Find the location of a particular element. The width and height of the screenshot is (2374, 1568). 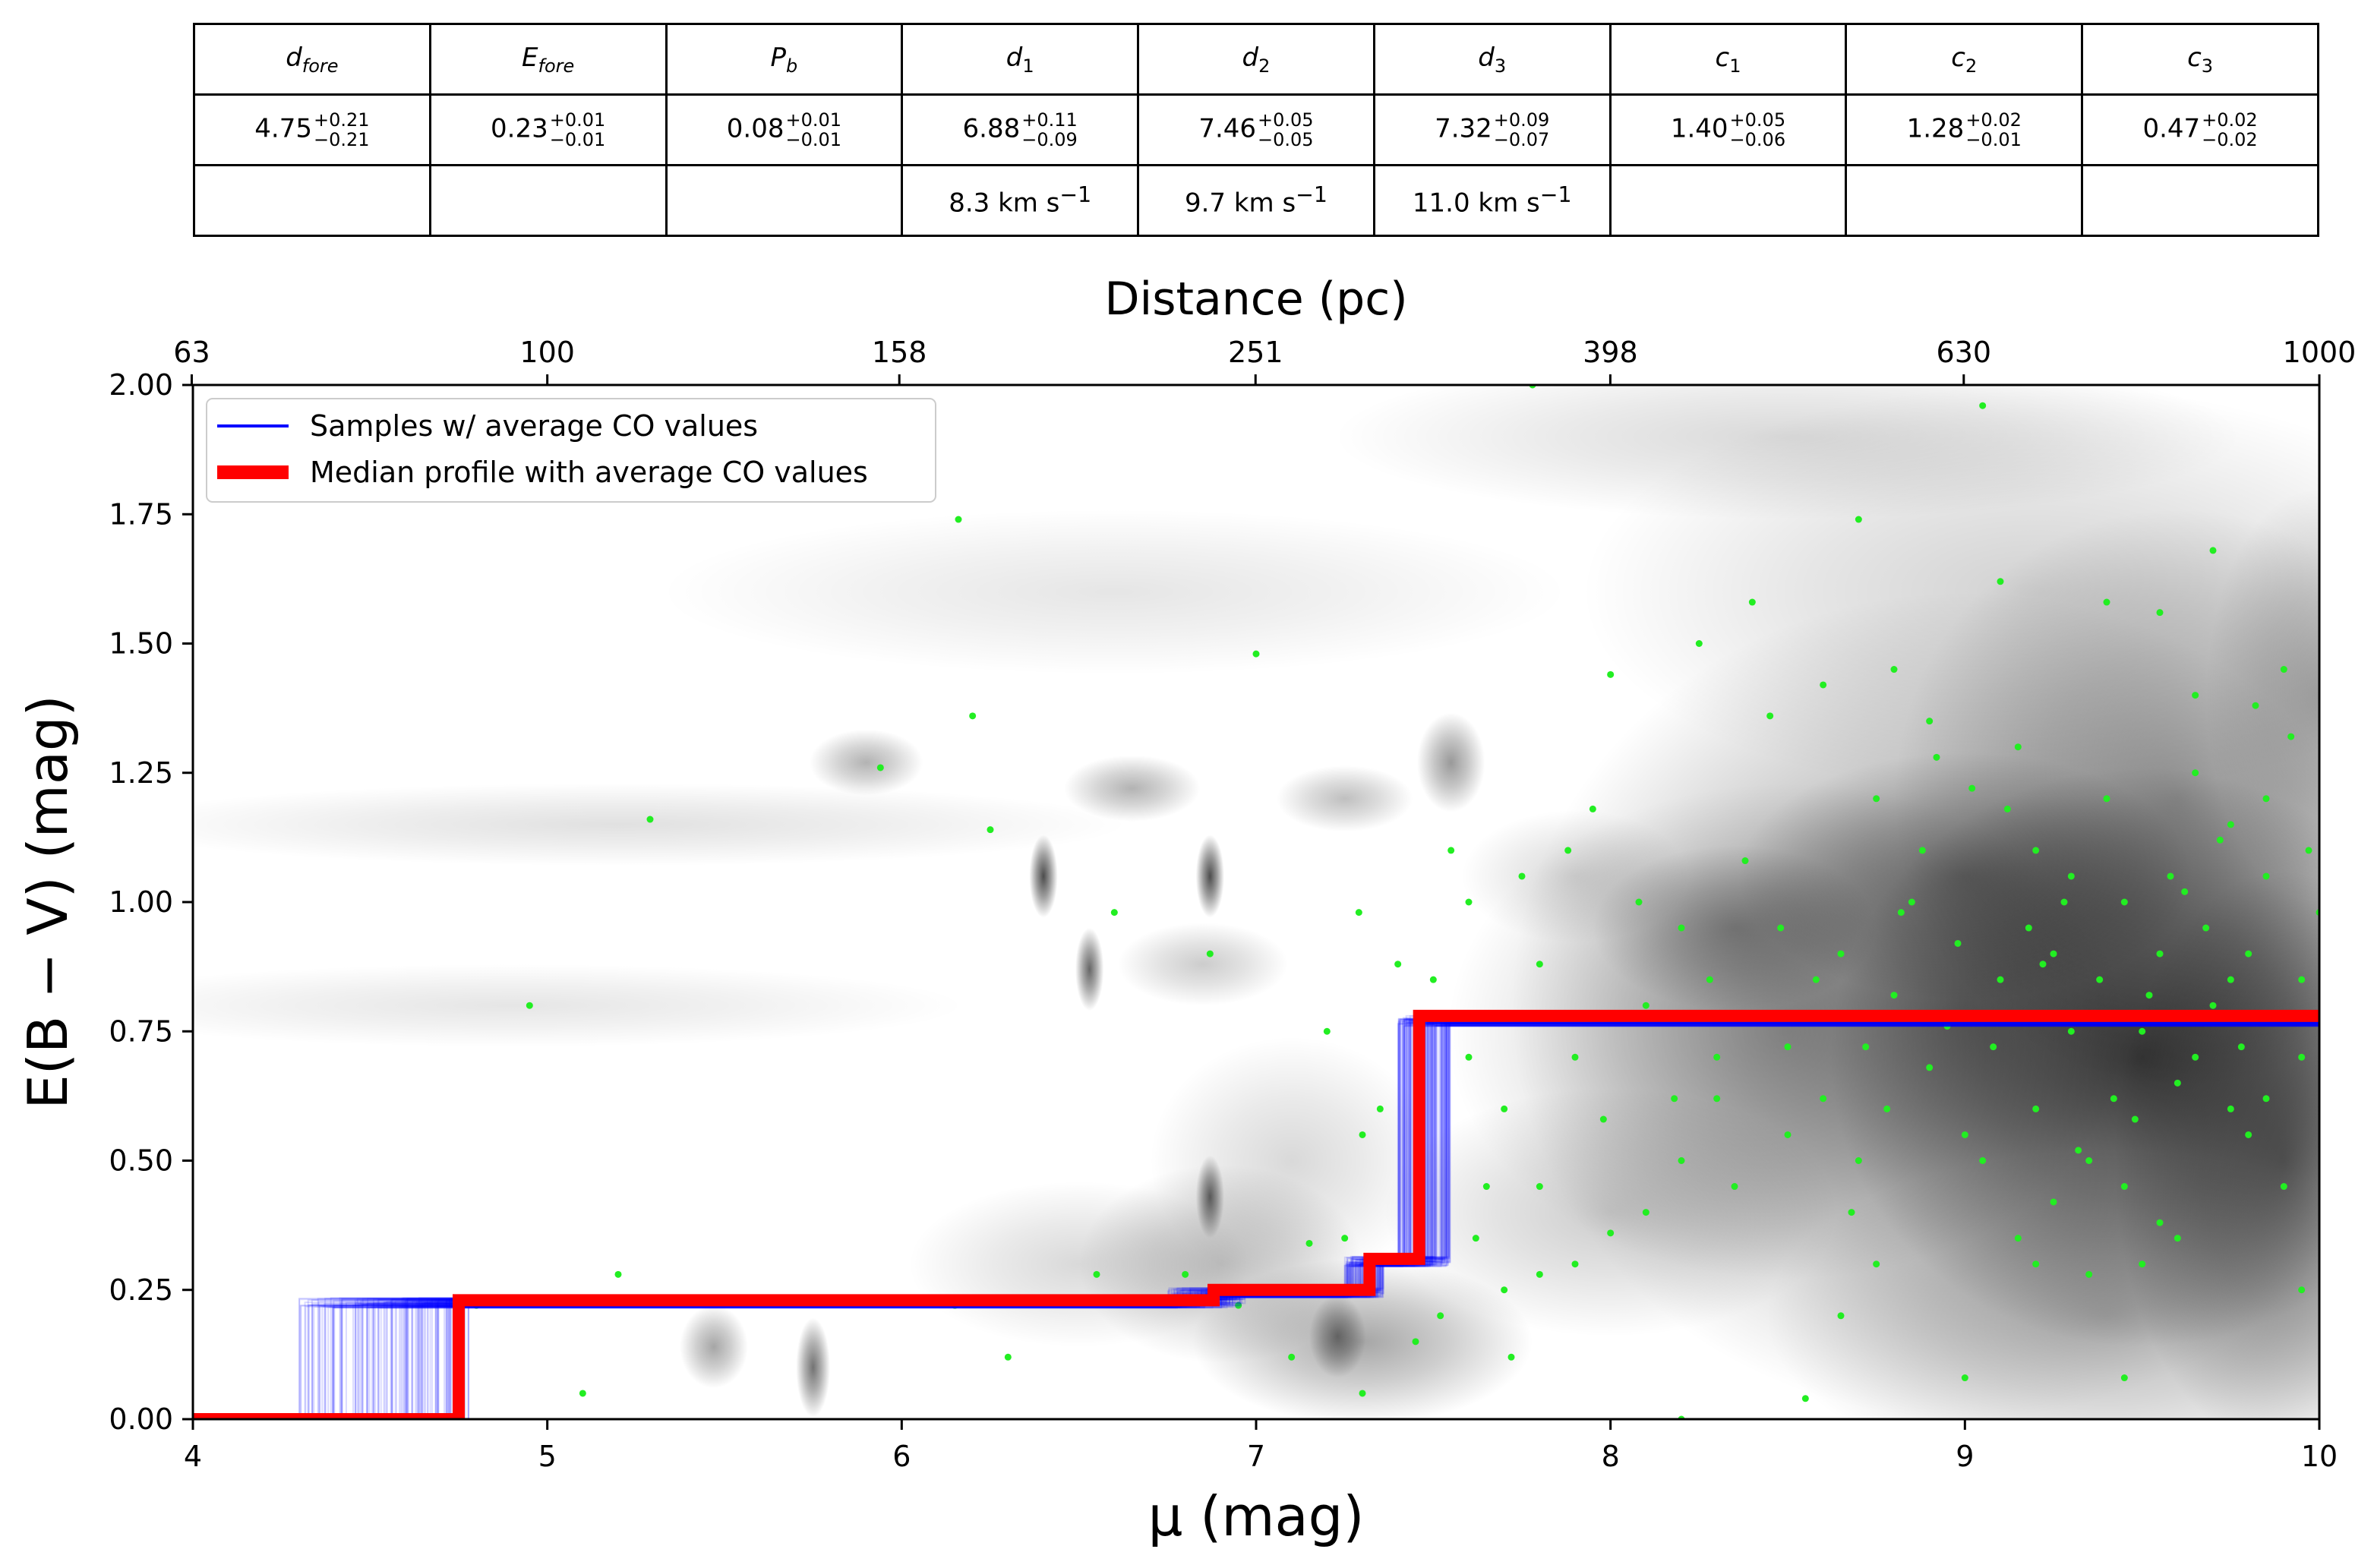

table-value-cell: 7.32 +0.09 −0.07 is located at coordinates (1492, 129).